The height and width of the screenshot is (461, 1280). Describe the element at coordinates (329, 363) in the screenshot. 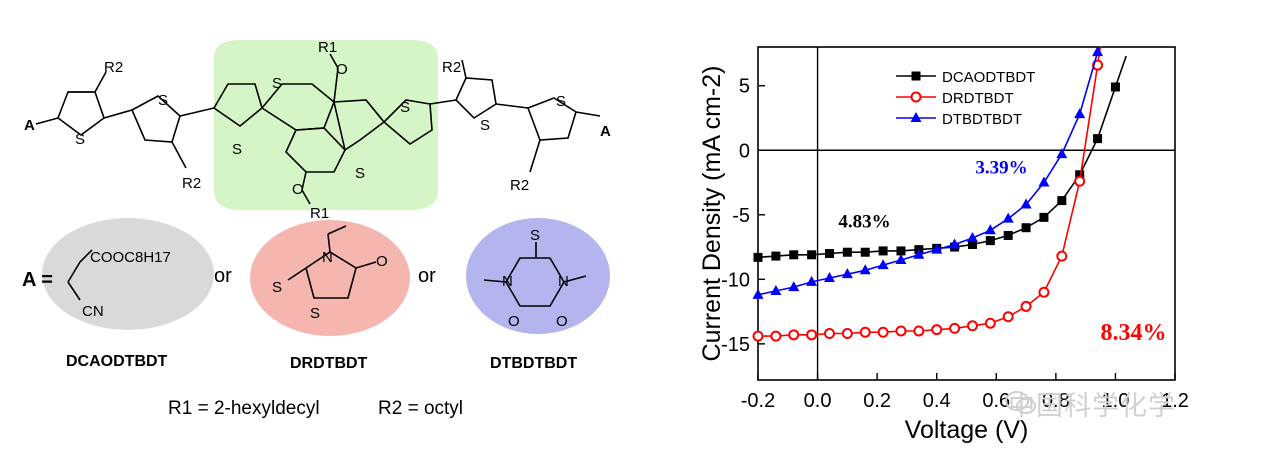

I see `acceptor-2-name: DRDTBDT` at that location.